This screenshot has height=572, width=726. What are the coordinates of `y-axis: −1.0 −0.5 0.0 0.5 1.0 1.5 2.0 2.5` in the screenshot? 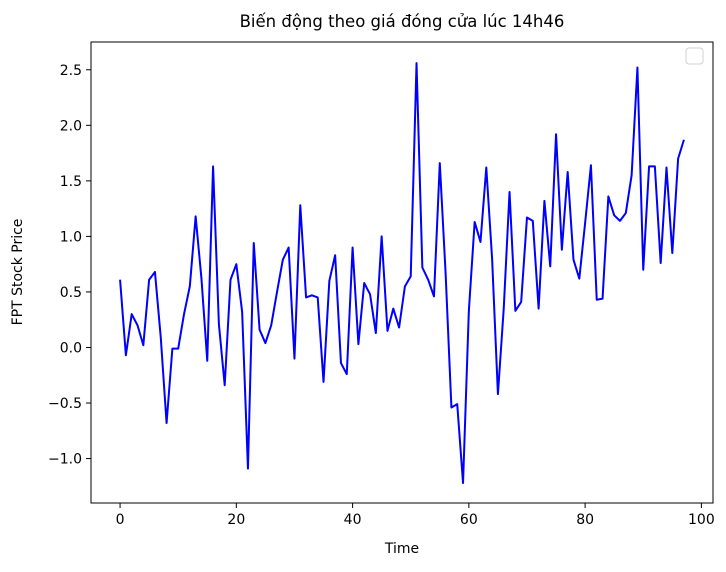 It's located at (69, 265).